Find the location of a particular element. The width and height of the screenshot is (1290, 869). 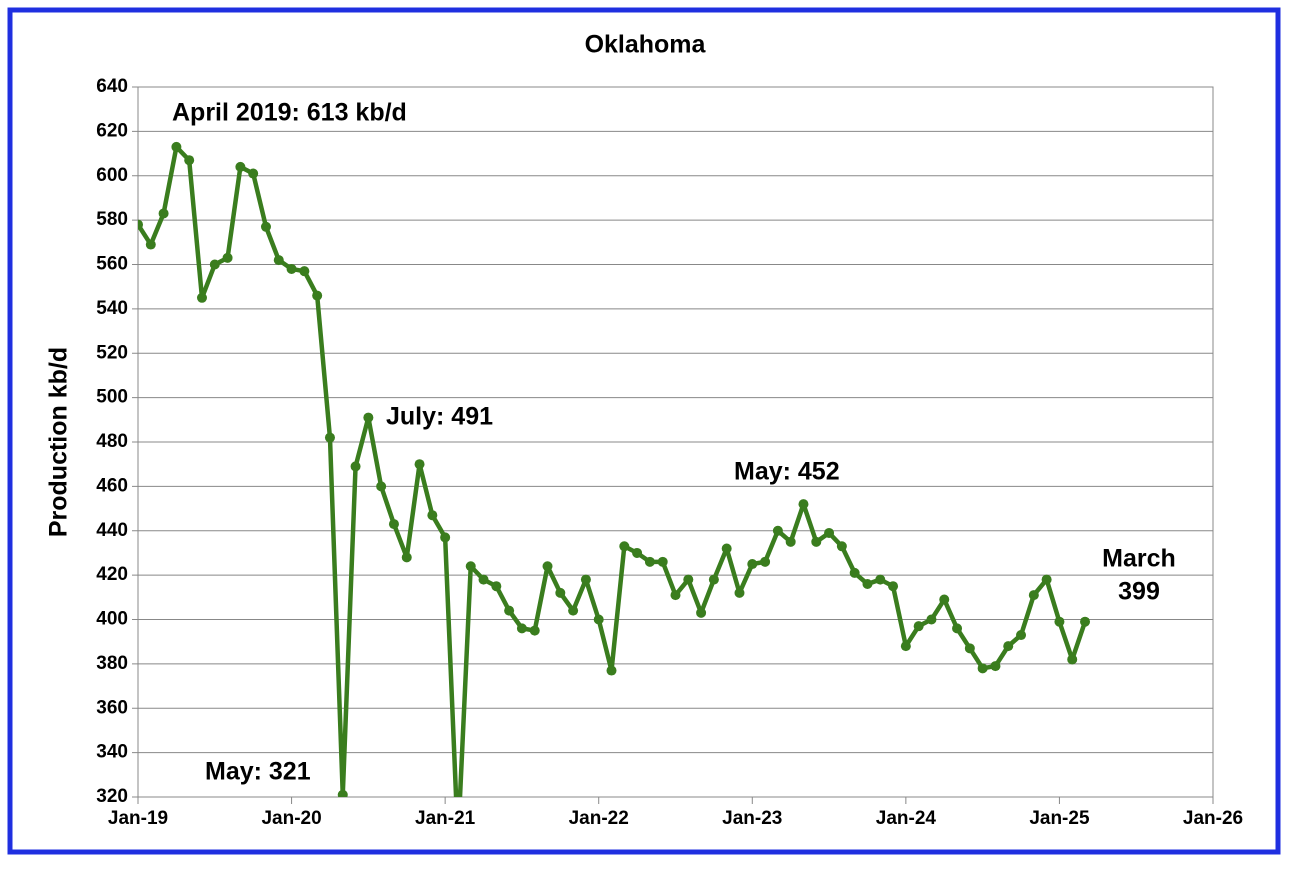

x-tick-label: Jan-19 is located at coordinates (138, 818).